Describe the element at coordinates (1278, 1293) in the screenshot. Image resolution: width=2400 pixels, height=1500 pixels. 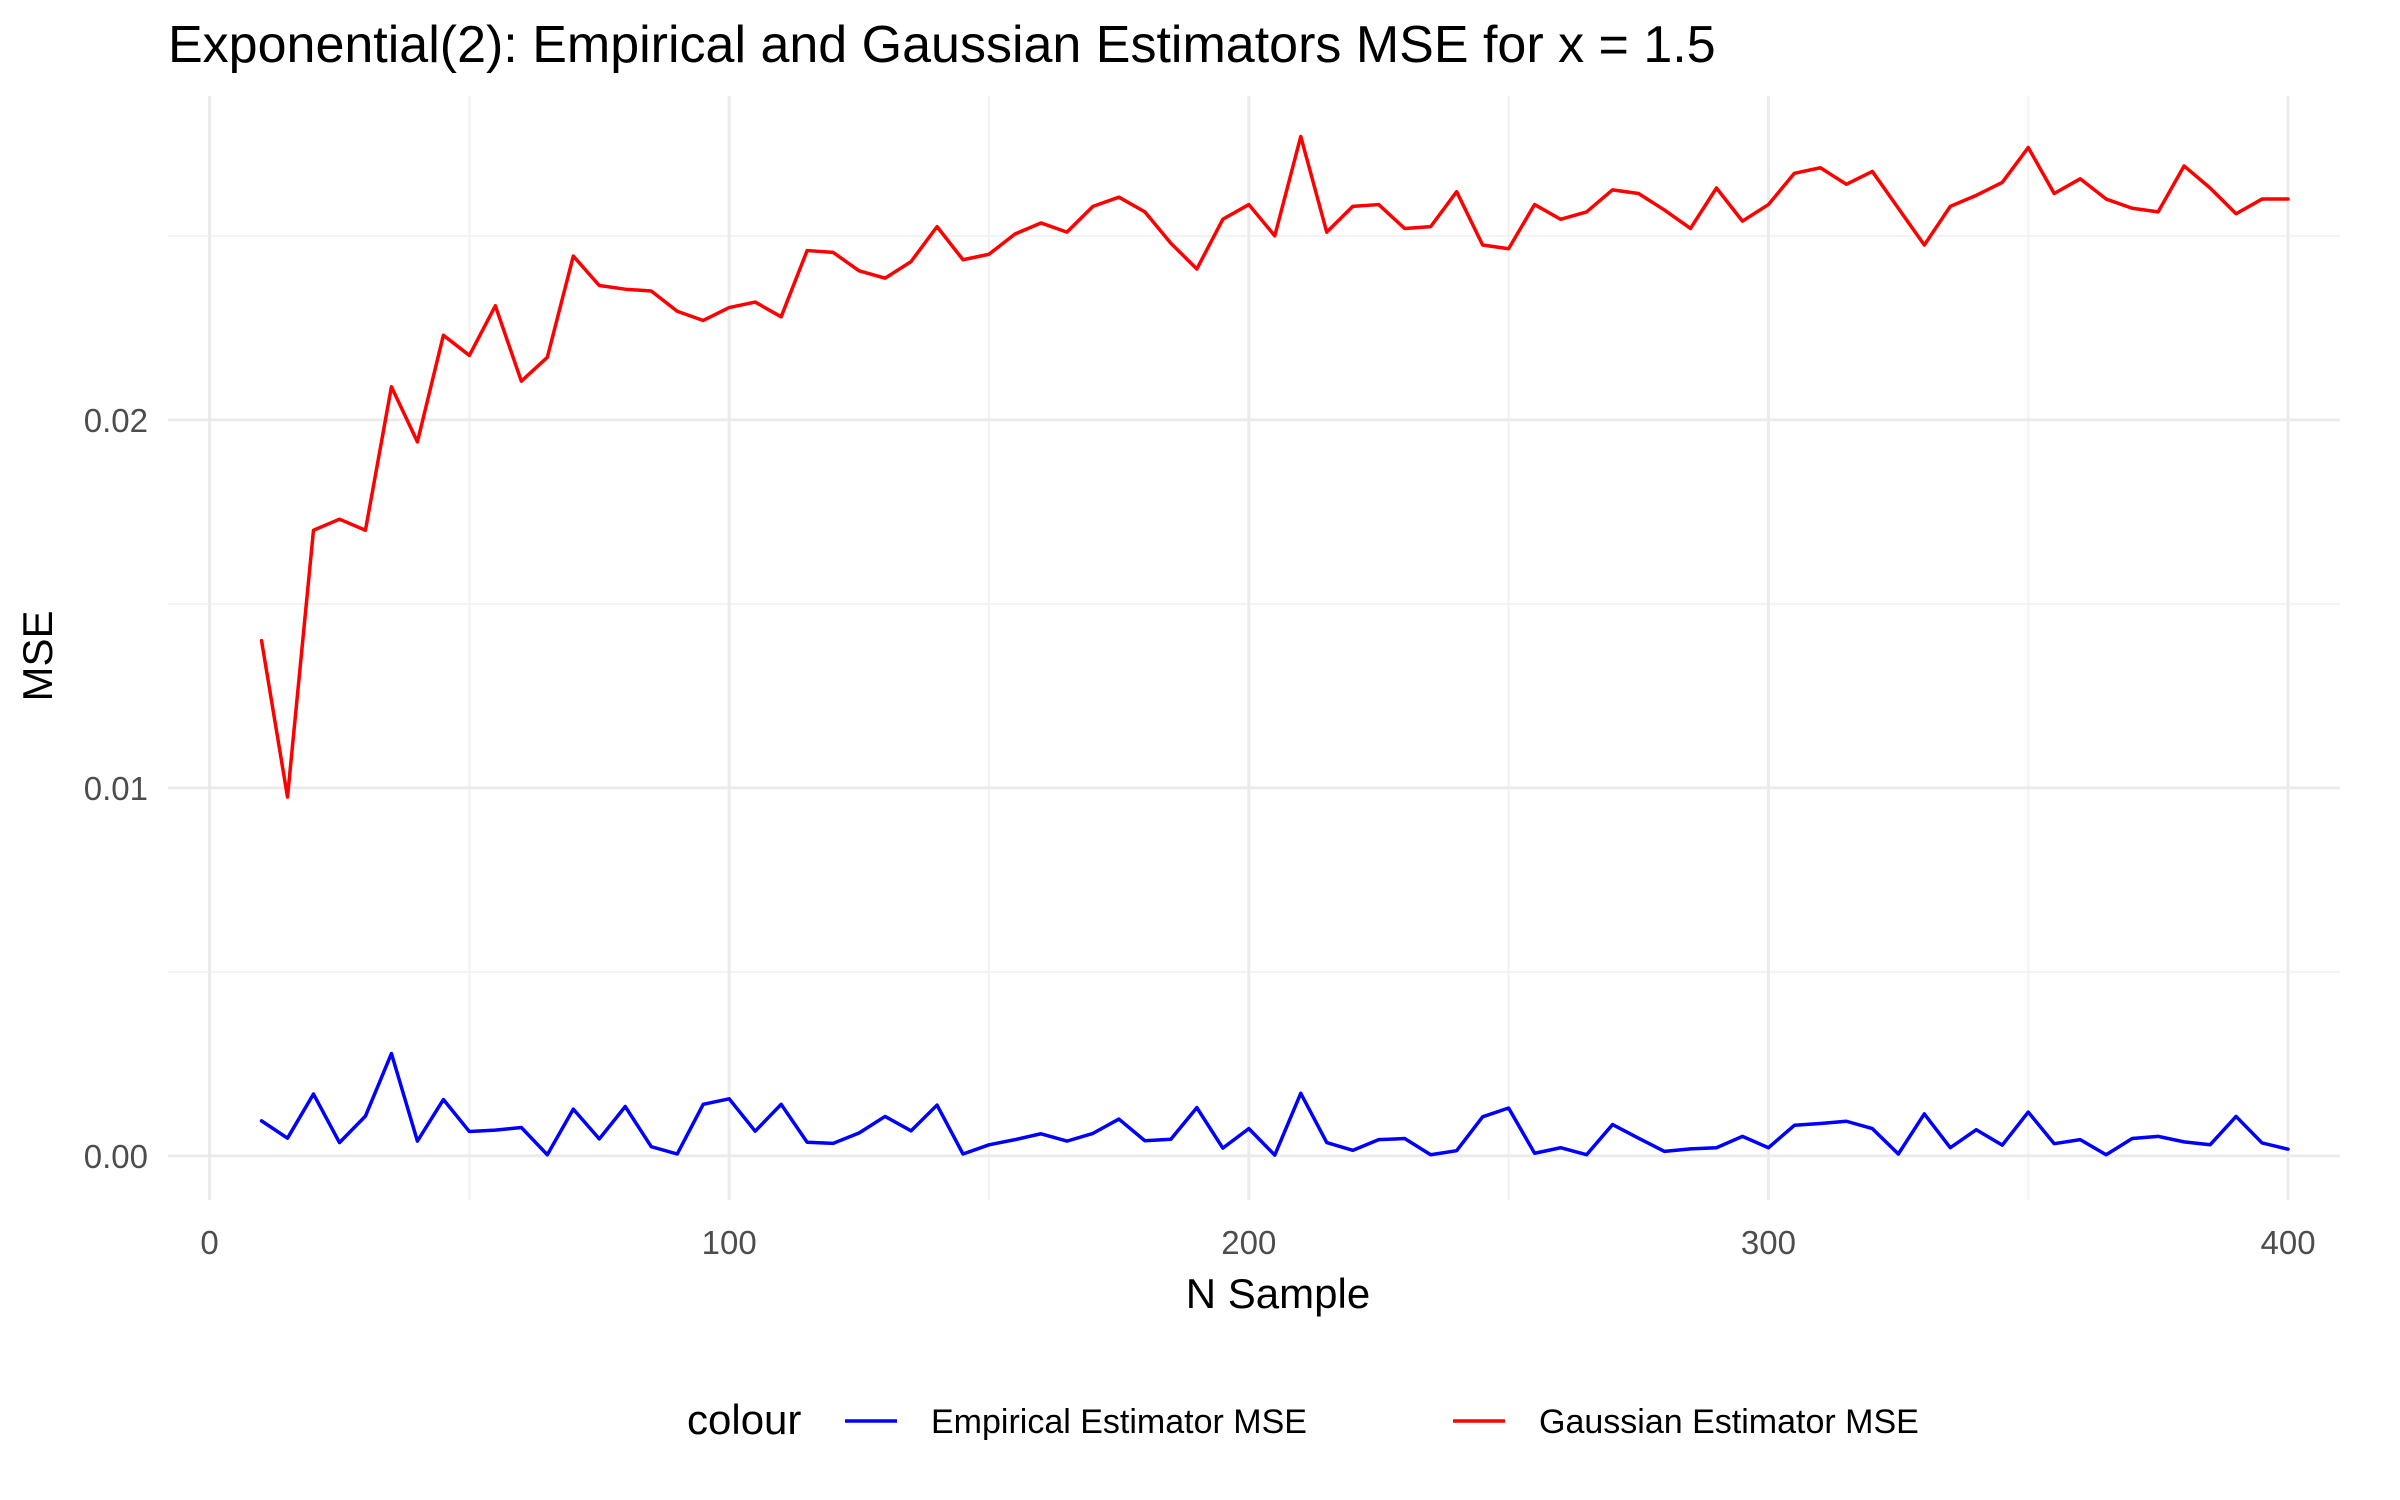
I see `x-axis-title: N Sample` at that location.